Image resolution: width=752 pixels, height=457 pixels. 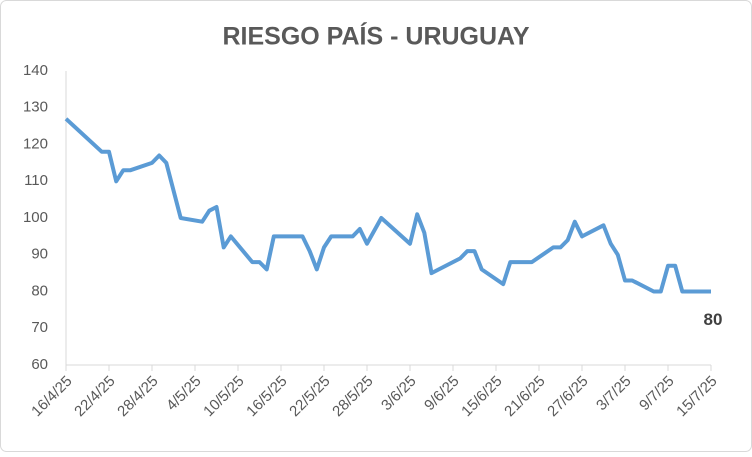 I want to click on y-tick-label: 100, so click(x=35, y=217).